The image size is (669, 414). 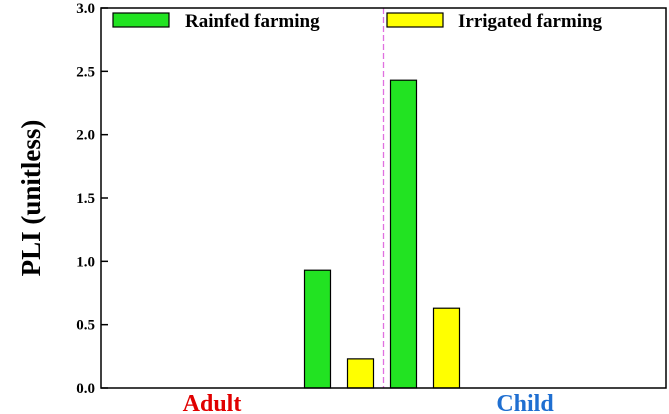 What do you see at coordinates (403, 234) in the screenshot?
I see `bar-rainfed-child` at bounding box center [403, 234].